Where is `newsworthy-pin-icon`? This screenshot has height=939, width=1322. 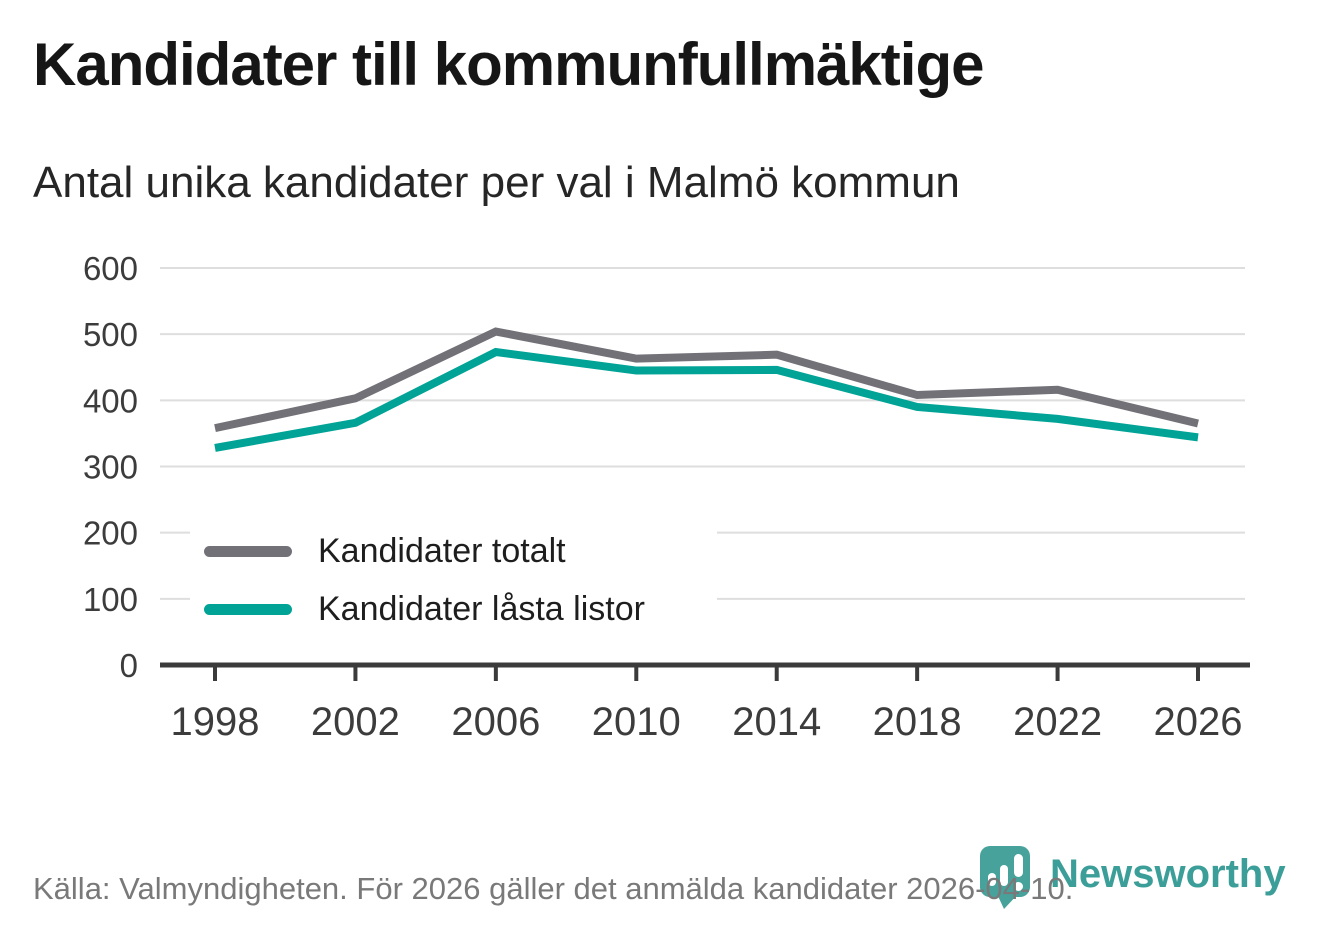
newsworthy-pin-icon is located at coordinates (1005, 877).